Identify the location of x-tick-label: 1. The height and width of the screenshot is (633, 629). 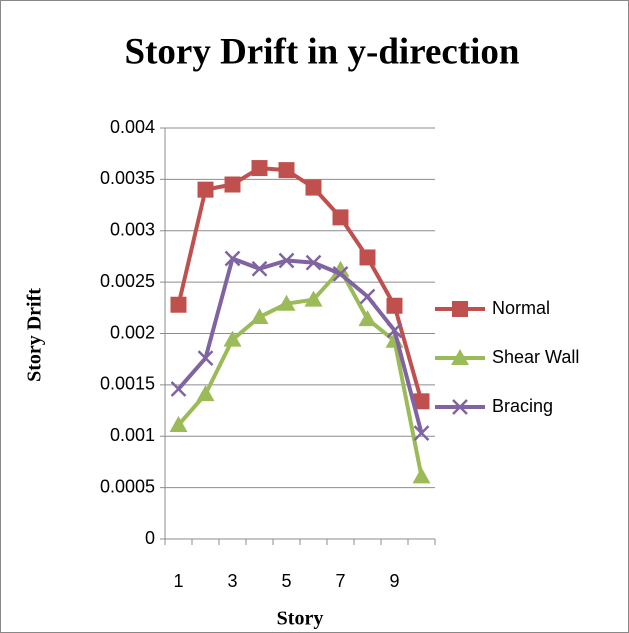
(178, 581).